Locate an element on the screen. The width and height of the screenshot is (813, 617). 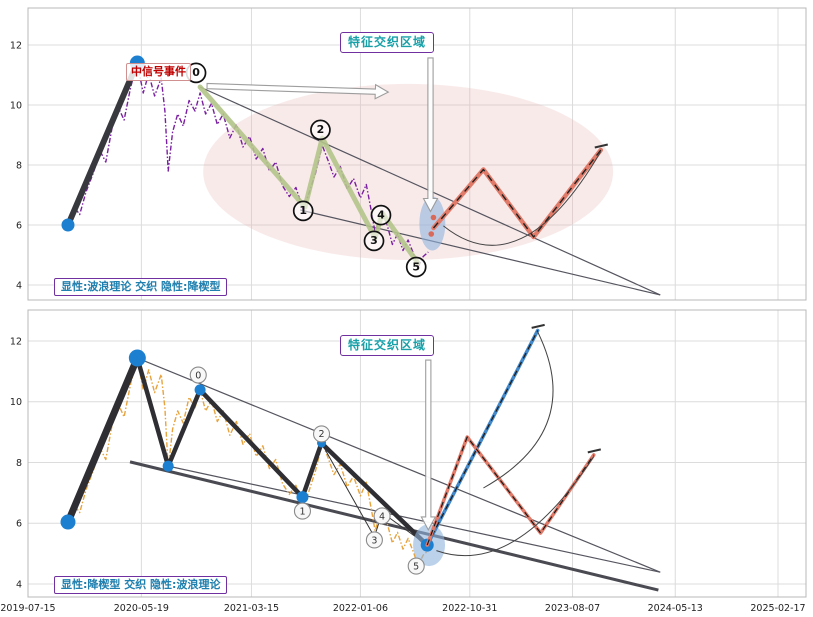
svg-text: 2022-01-06 is located at coordinates (360, 608).